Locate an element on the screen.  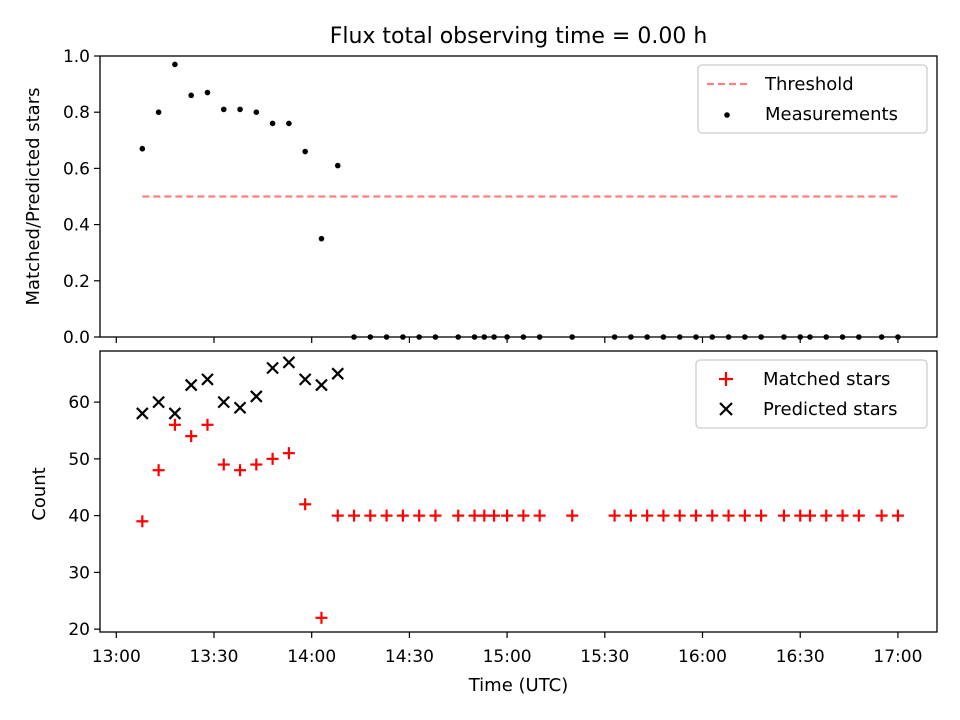
x-tick-label: 14:30 is located at coordinates (409, 657).